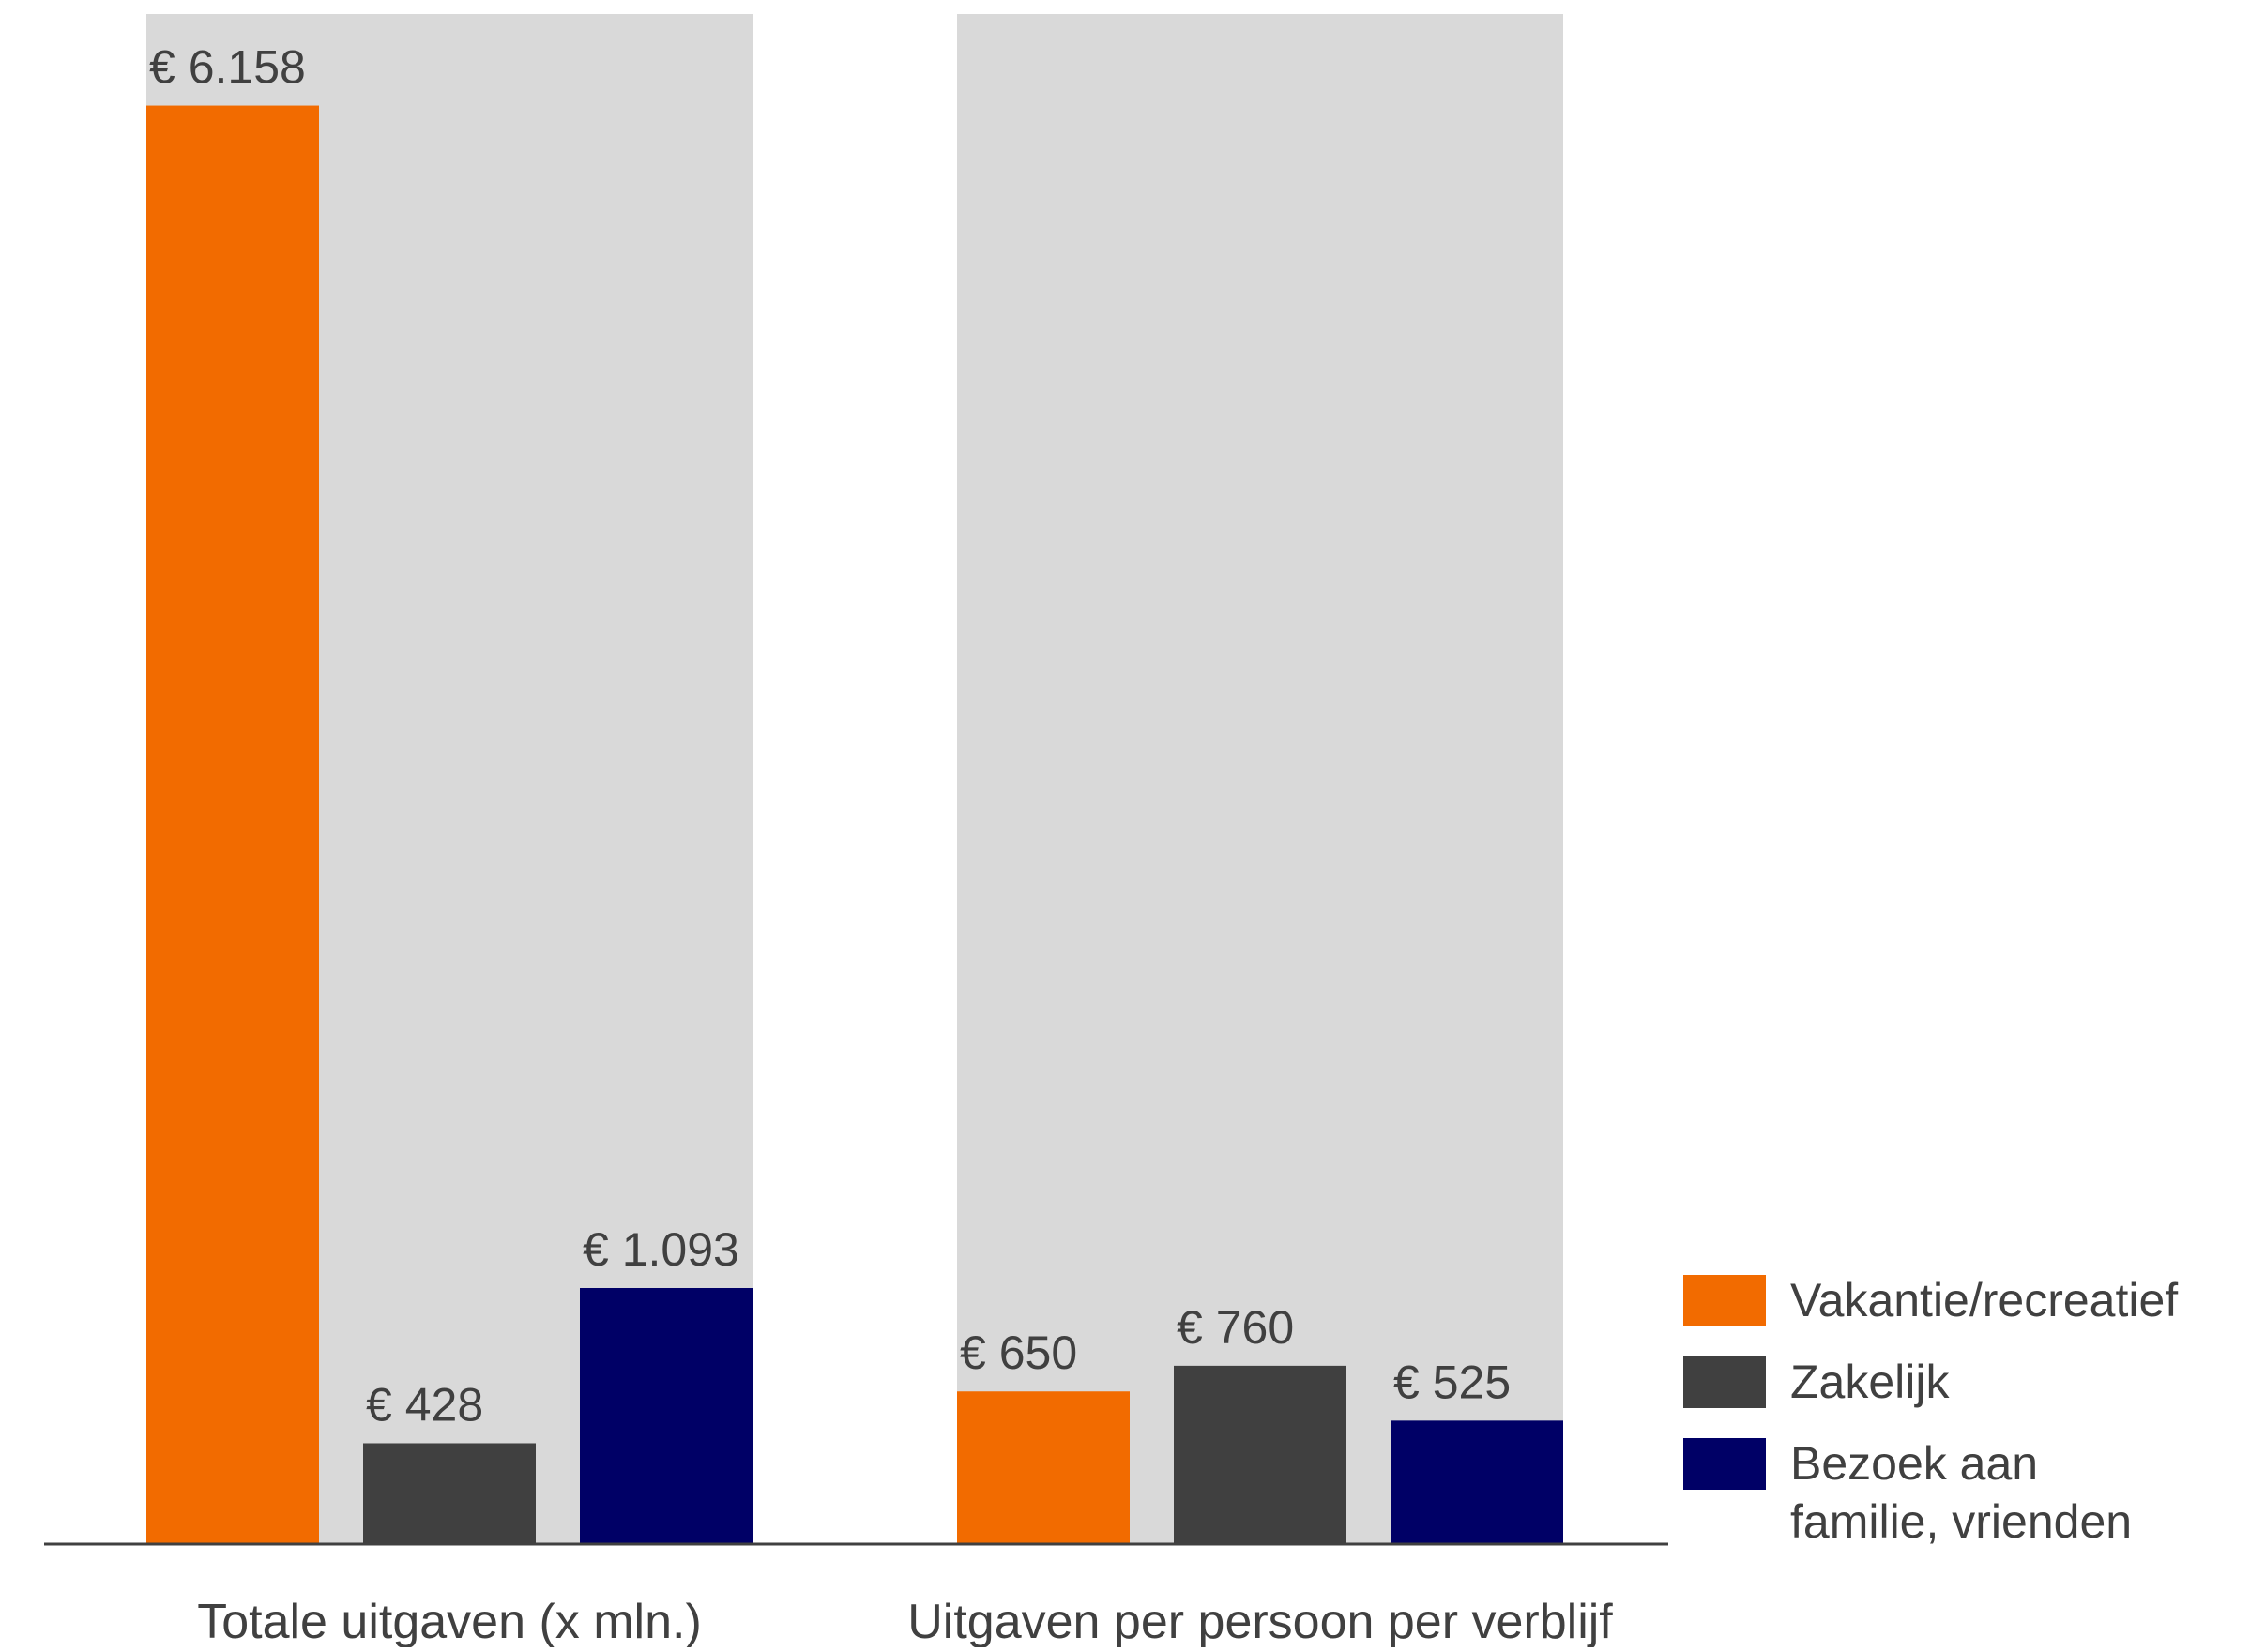 This screenshot has width=2250, height=1652. What do you see at coordinates (1870, 1382) in the screenshot?
I see `legend-label-2: Zakelijk` at bounding box center [1870, 1382].